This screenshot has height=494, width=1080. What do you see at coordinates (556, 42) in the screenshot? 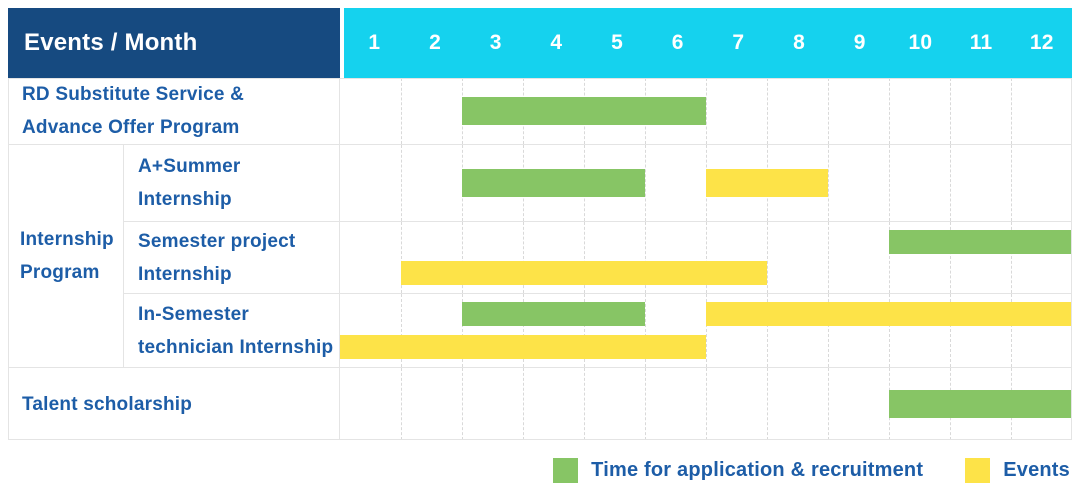
I see `month-label-4: 4` at bounding box center [556, 42].